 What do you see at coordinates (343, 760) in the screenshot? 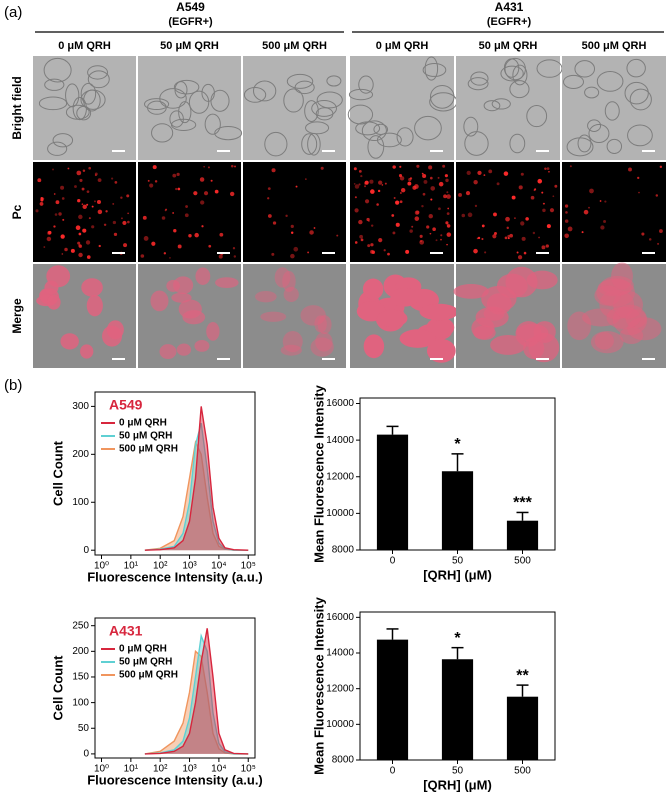
I see `y-tick-label: 8000` at bounding box center [343, 760].